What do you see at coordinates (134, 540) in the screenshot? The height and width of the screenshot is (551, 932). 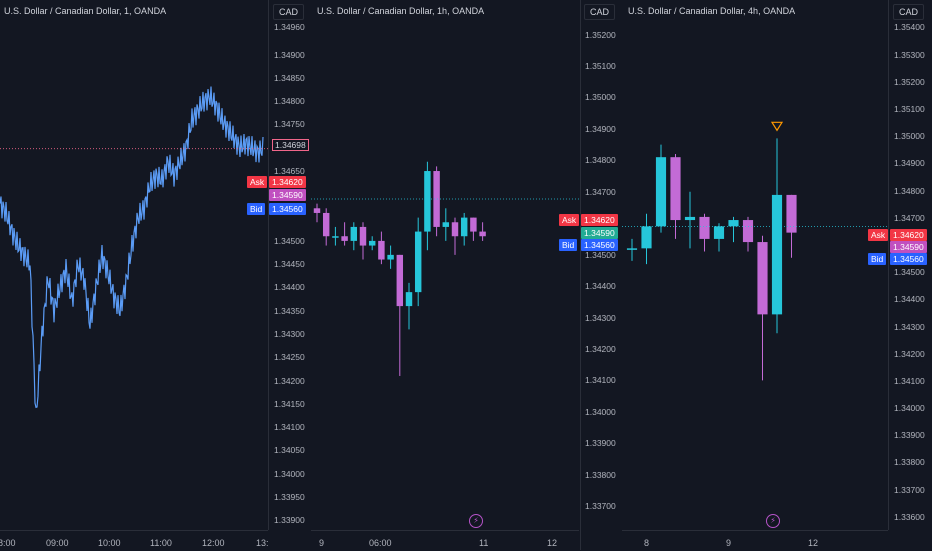 I see `time-axis-1: 8:00 09:00 10:00 11:00 12:00 13:` at bounding box center [134, 540].